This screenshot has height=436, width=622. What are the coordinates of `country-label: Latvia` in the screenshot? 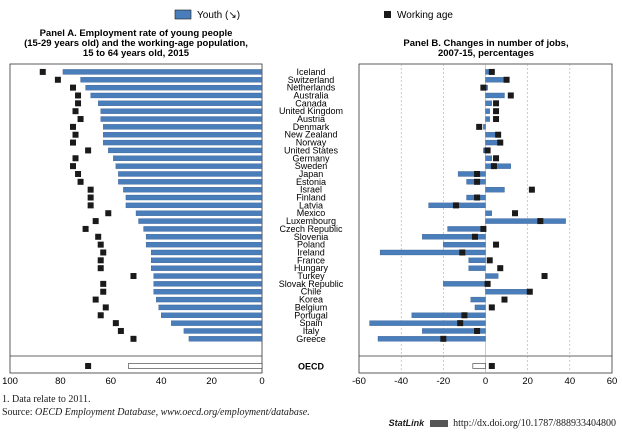 It's located at (311, 205).